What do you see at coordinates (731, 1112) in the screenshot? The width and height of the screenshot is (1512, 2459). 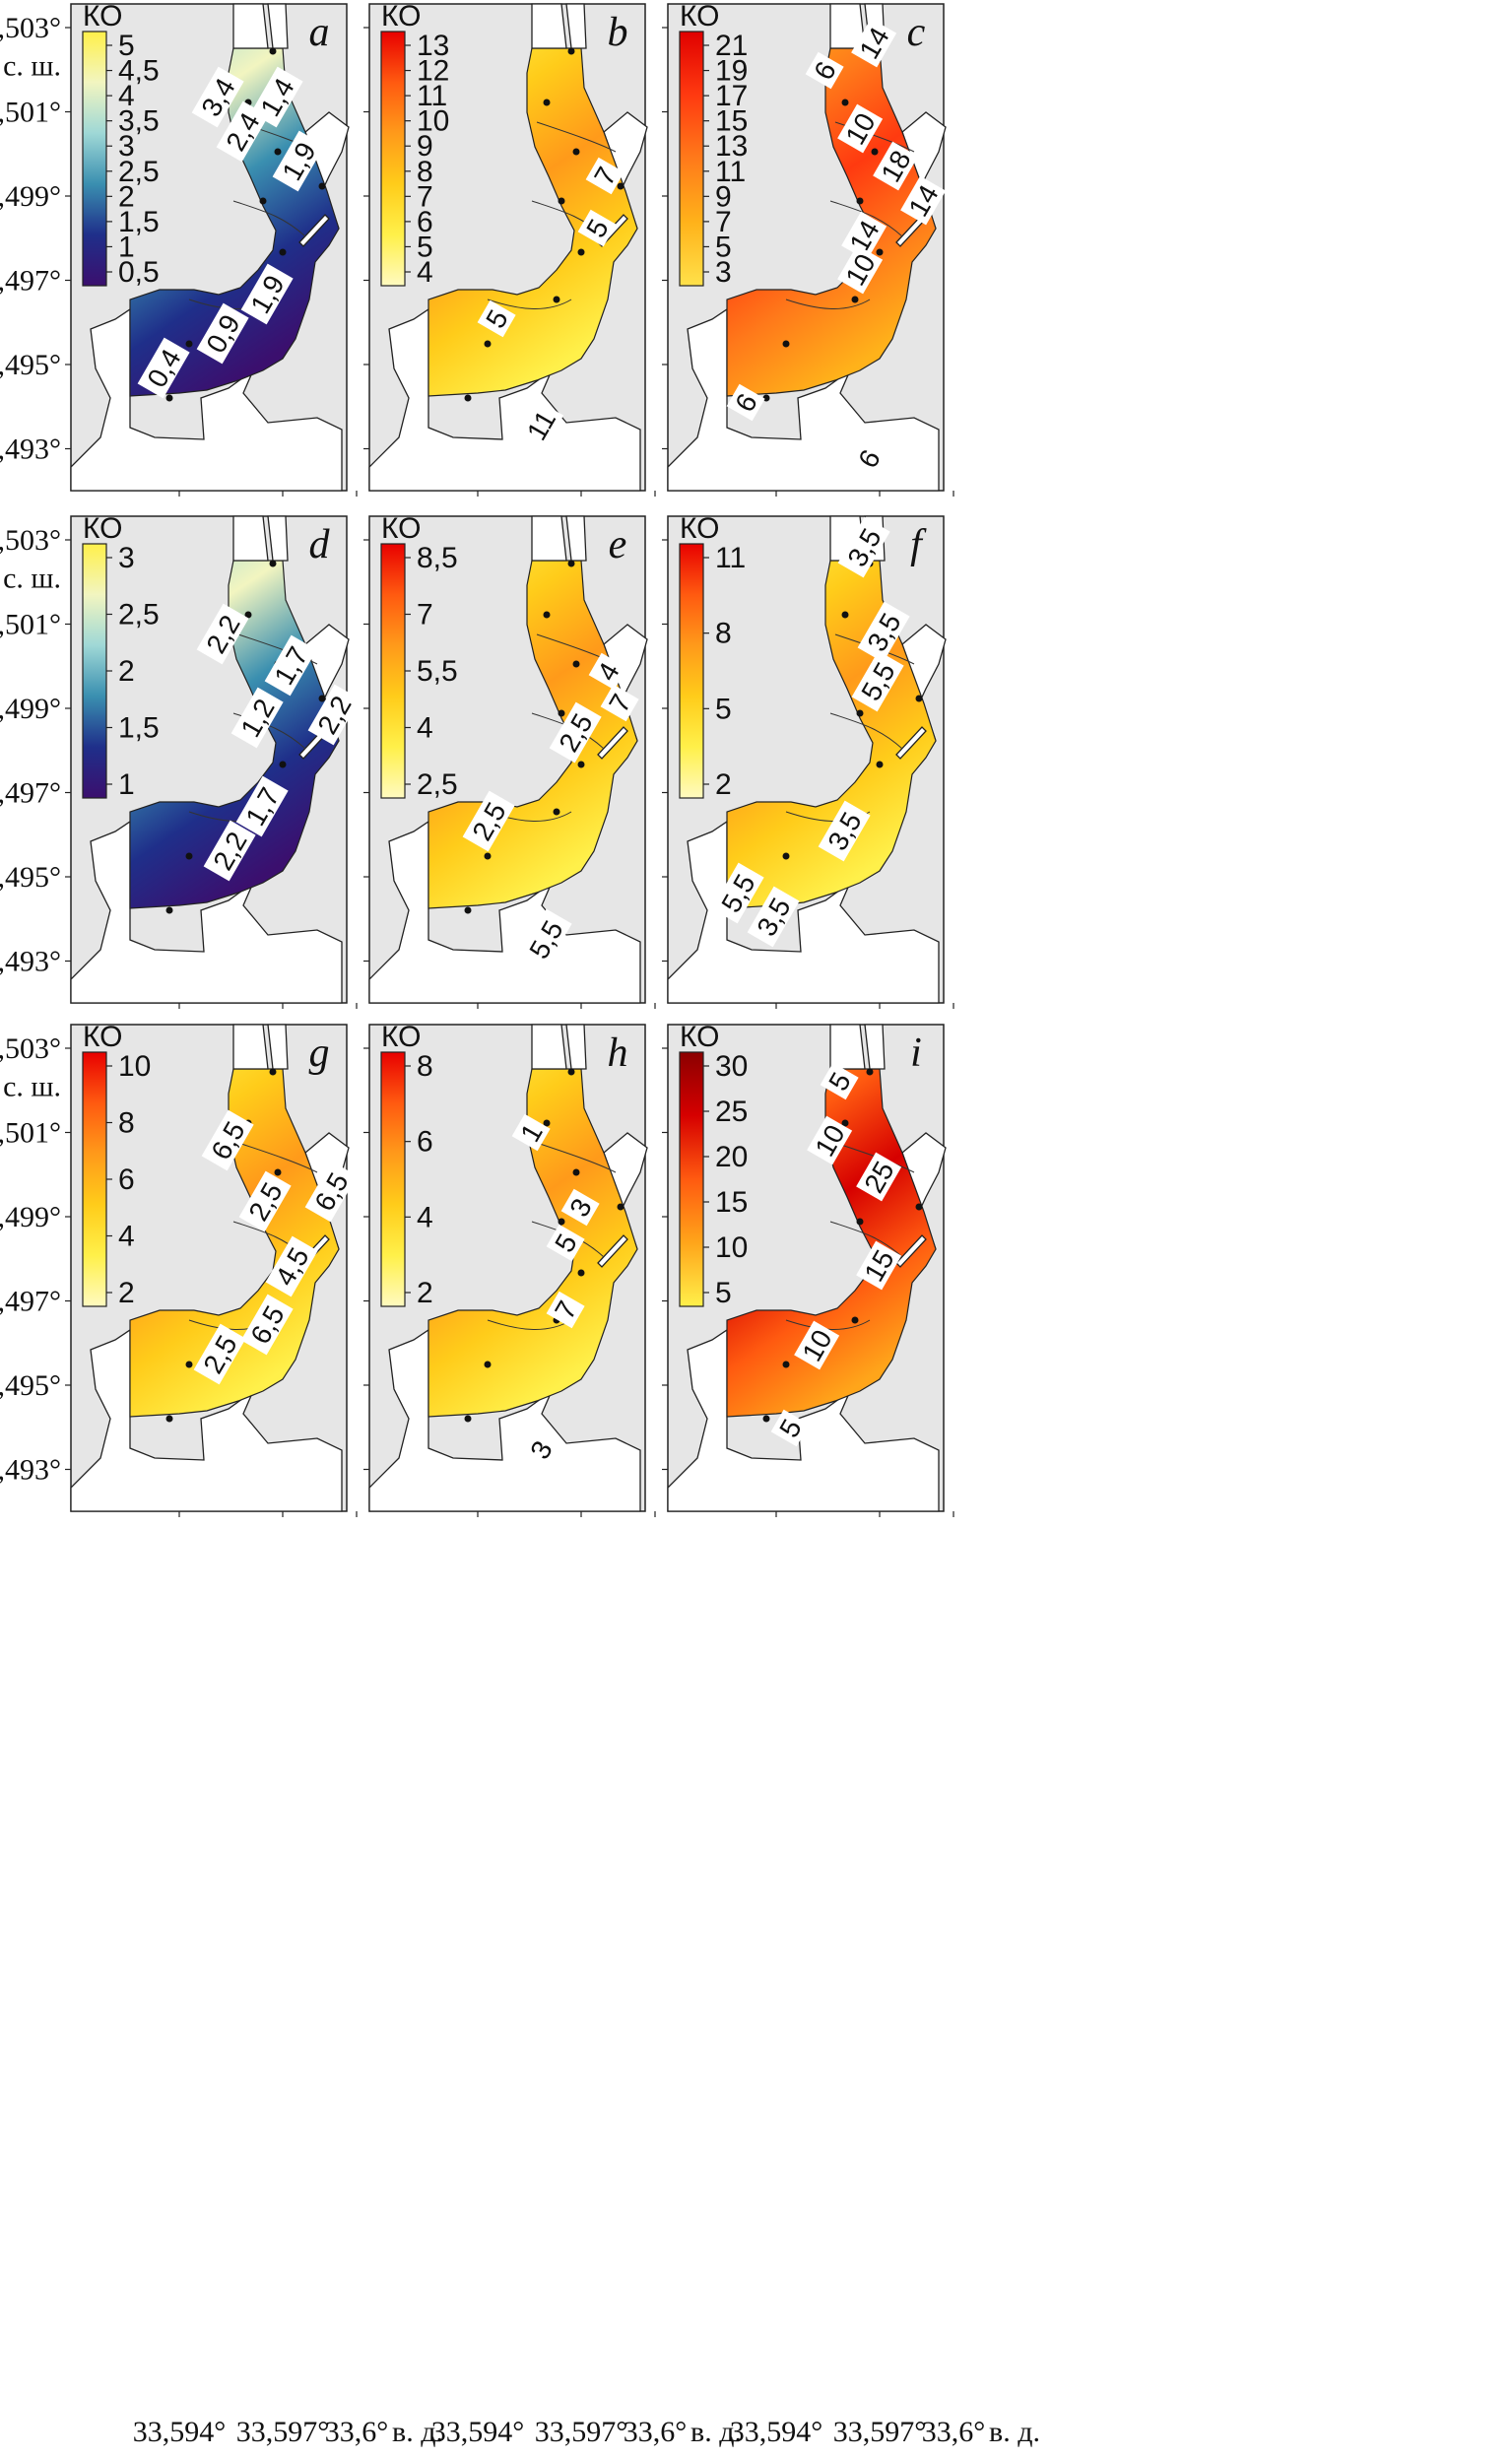 I see `colorbar-tick-label: 25` at bounding box center [731, 1112].